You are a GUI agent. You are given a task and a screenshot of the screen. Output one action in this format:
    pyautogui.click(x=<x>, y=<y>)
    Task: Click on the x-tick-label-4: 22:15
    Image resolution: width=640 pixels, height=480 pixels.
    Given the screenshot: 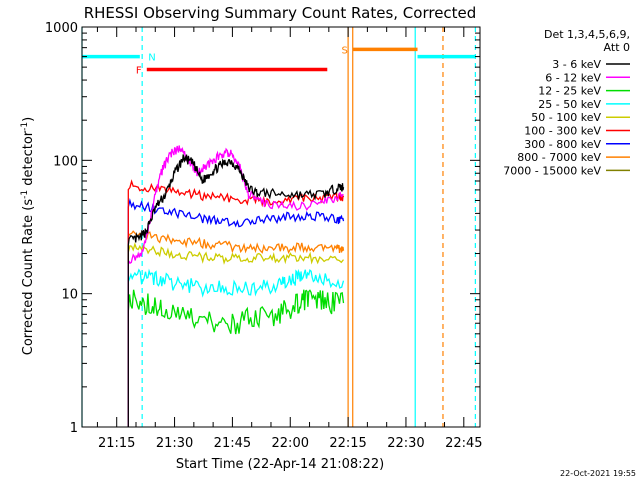 What is the action you would take?
    pyautogui.click(x=347, y=443)
    